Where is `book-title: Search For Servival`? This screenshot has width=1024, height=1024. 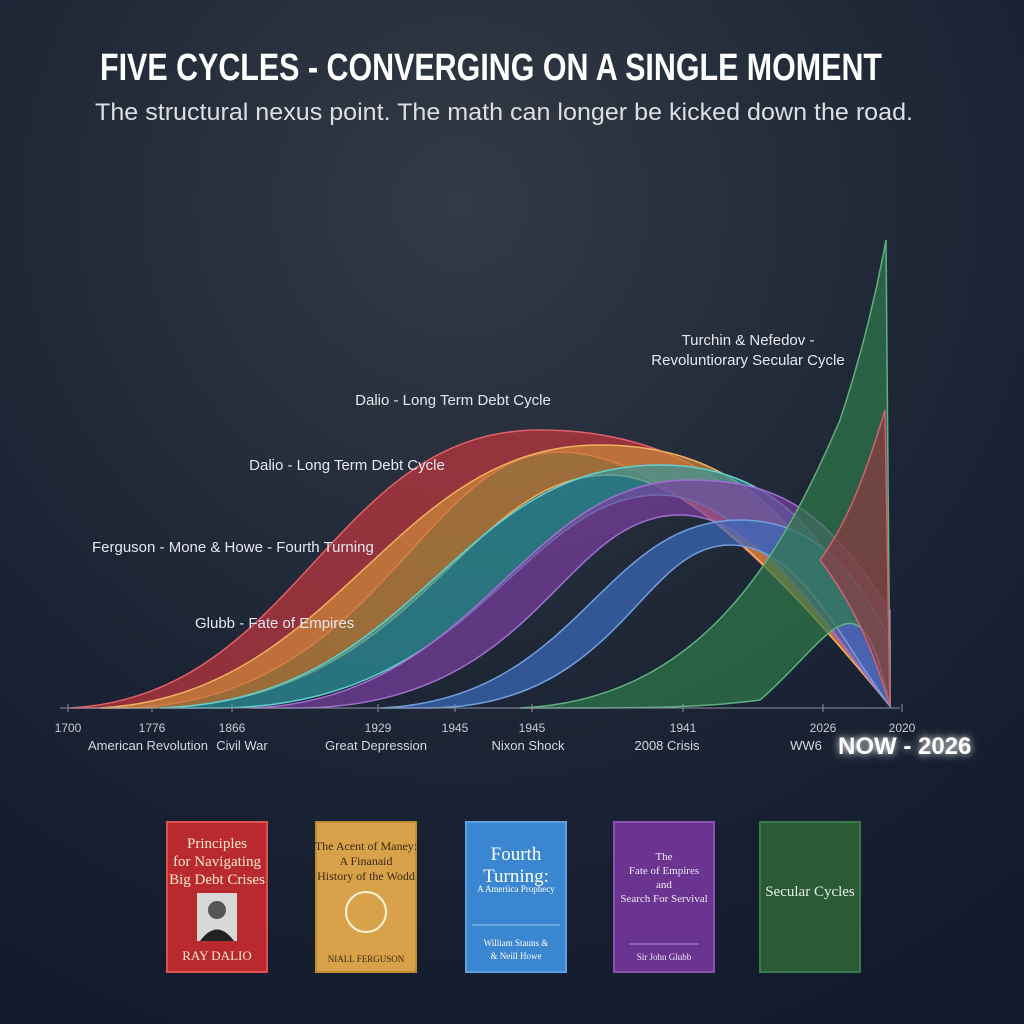
book-title: Search For Servival is located at coordinates (663, 899).